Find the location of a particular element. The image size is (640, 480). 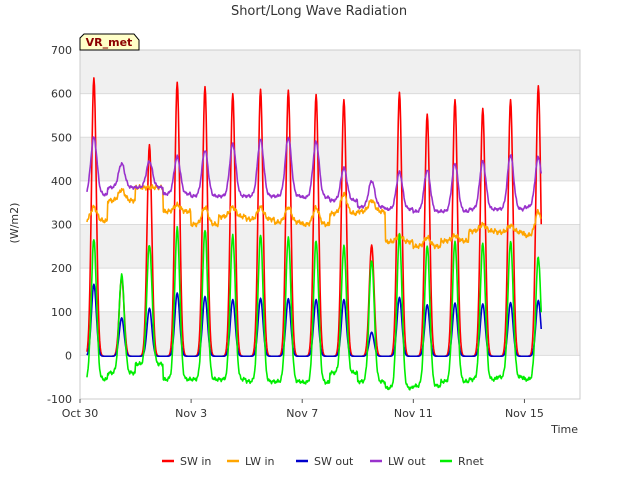

legend-label: LW in is located at coordinates (260, 461).